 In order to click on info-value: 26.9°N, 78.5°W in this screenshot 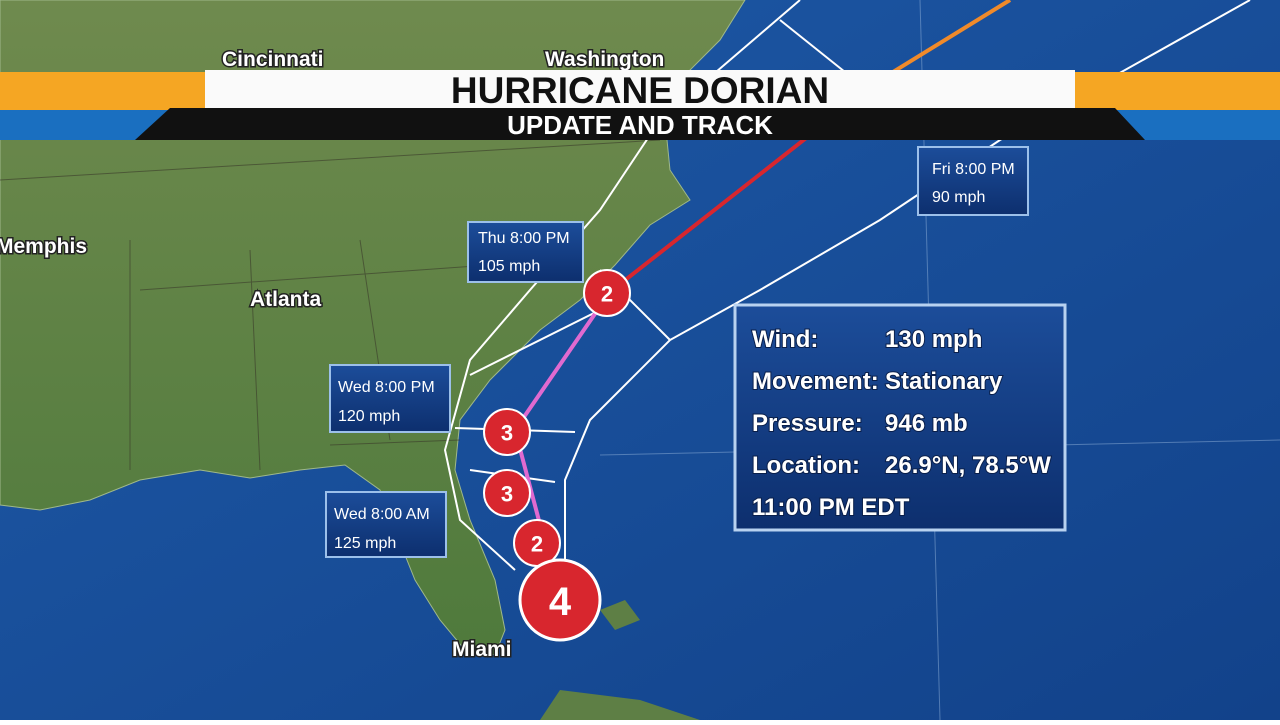, I will do `click(968, 465)`.